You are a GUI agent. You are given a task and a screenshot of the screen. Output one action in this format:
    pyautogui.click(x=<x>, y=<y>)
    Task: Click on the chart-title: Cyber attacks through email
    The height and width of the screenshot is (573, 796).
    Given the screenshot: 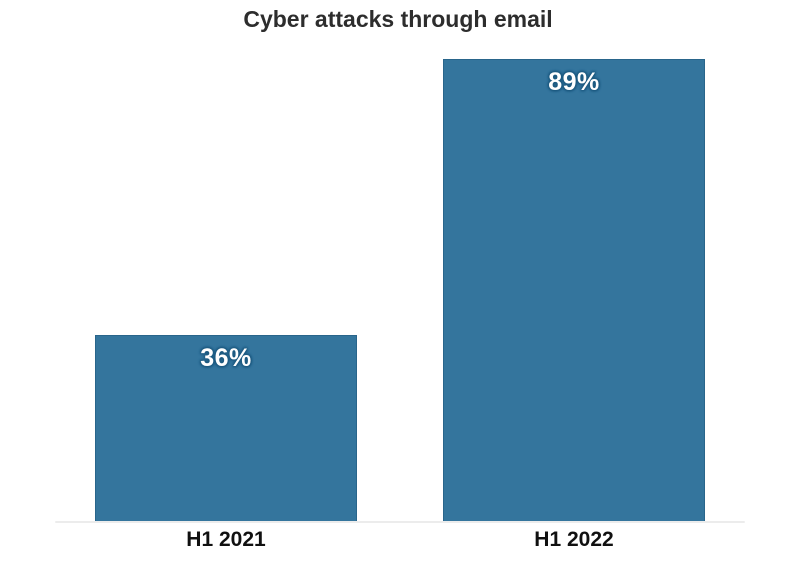 What is the action you would take?
    pyautogui.click(x=398, y=19)
    